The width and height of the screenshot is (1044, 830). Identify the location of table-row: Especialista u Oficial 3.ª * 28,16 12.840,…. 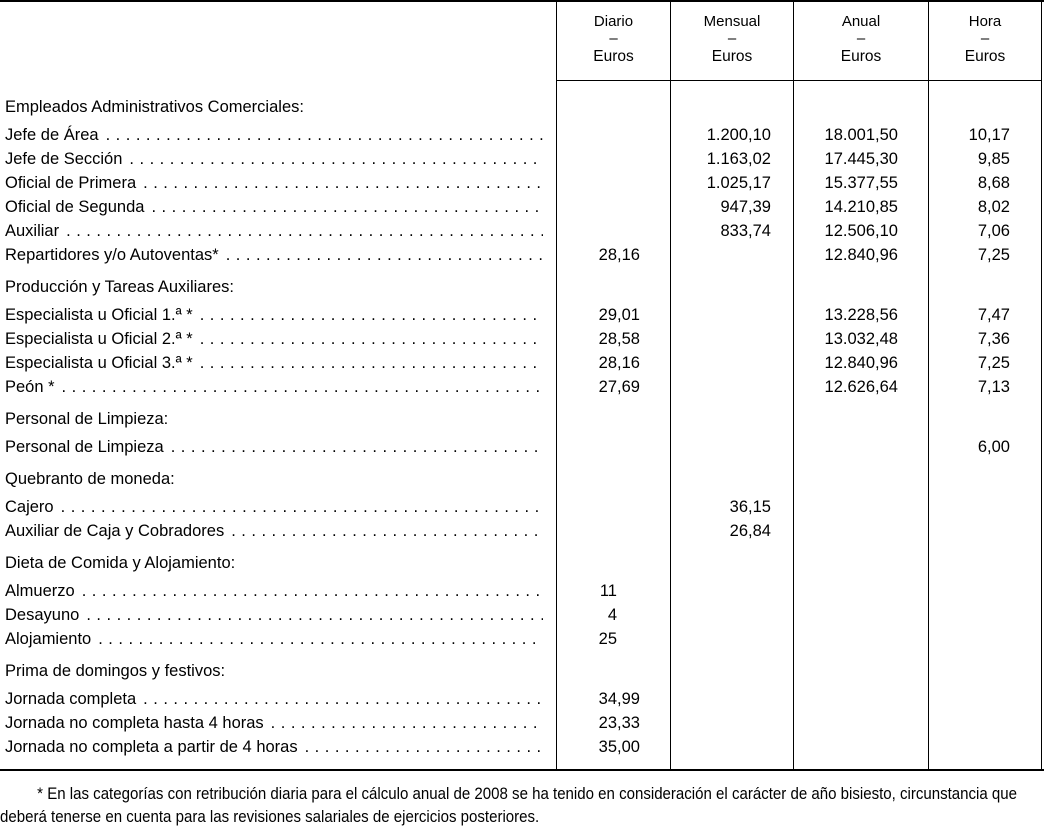
(522, 363).